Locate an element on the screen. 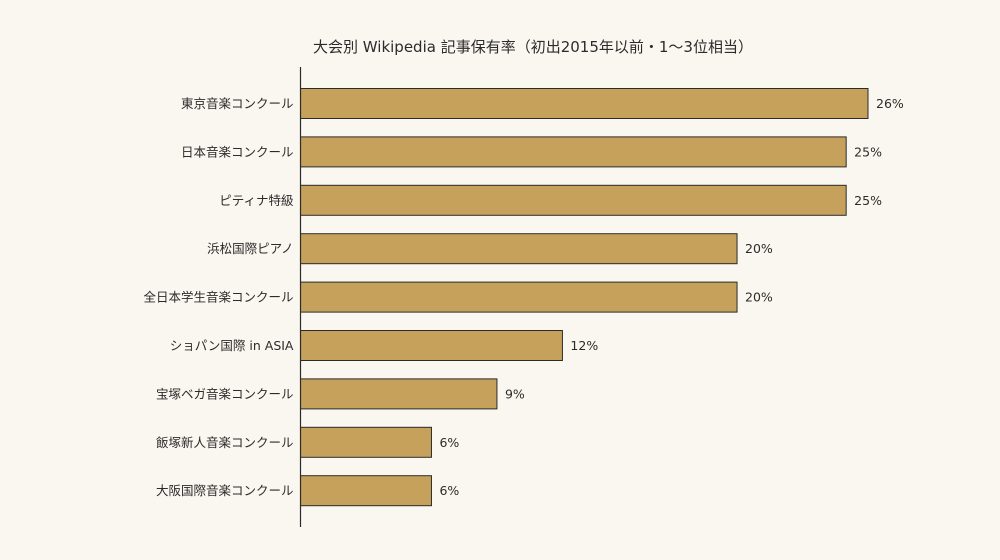  value-label-8: 6% is located at coordinates (449, 490).